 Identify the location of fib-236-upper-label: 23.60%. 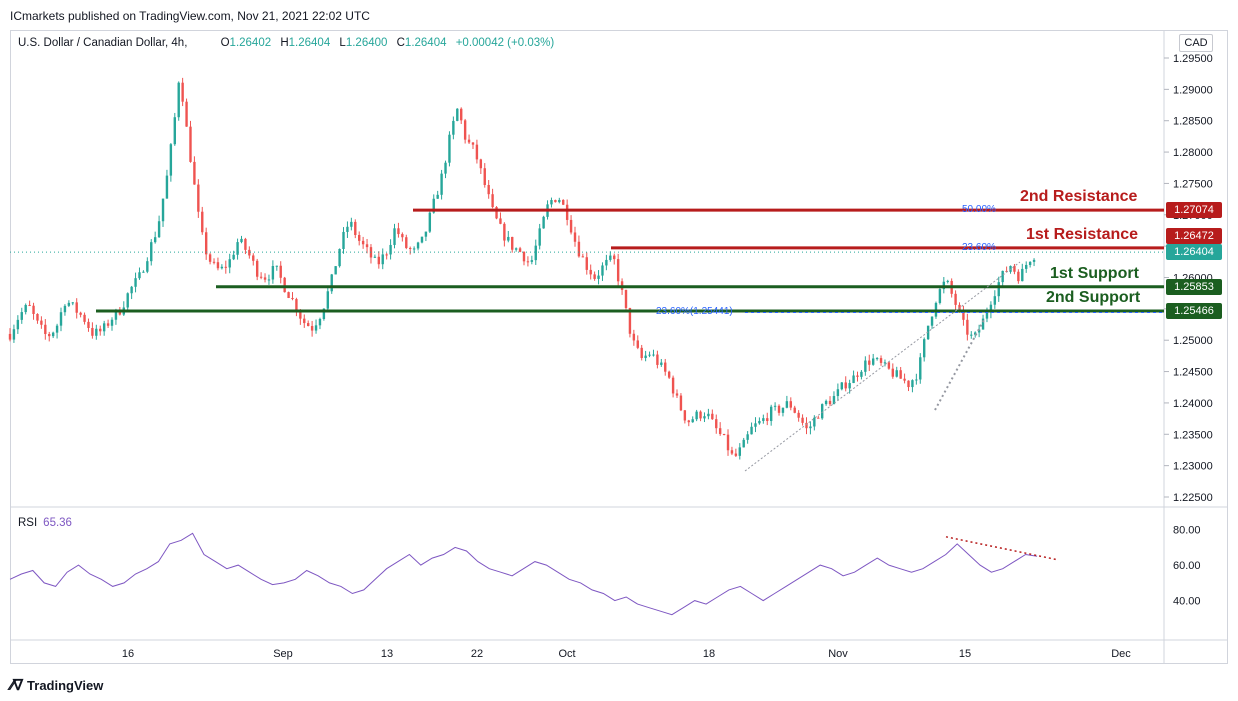
(979, 247).